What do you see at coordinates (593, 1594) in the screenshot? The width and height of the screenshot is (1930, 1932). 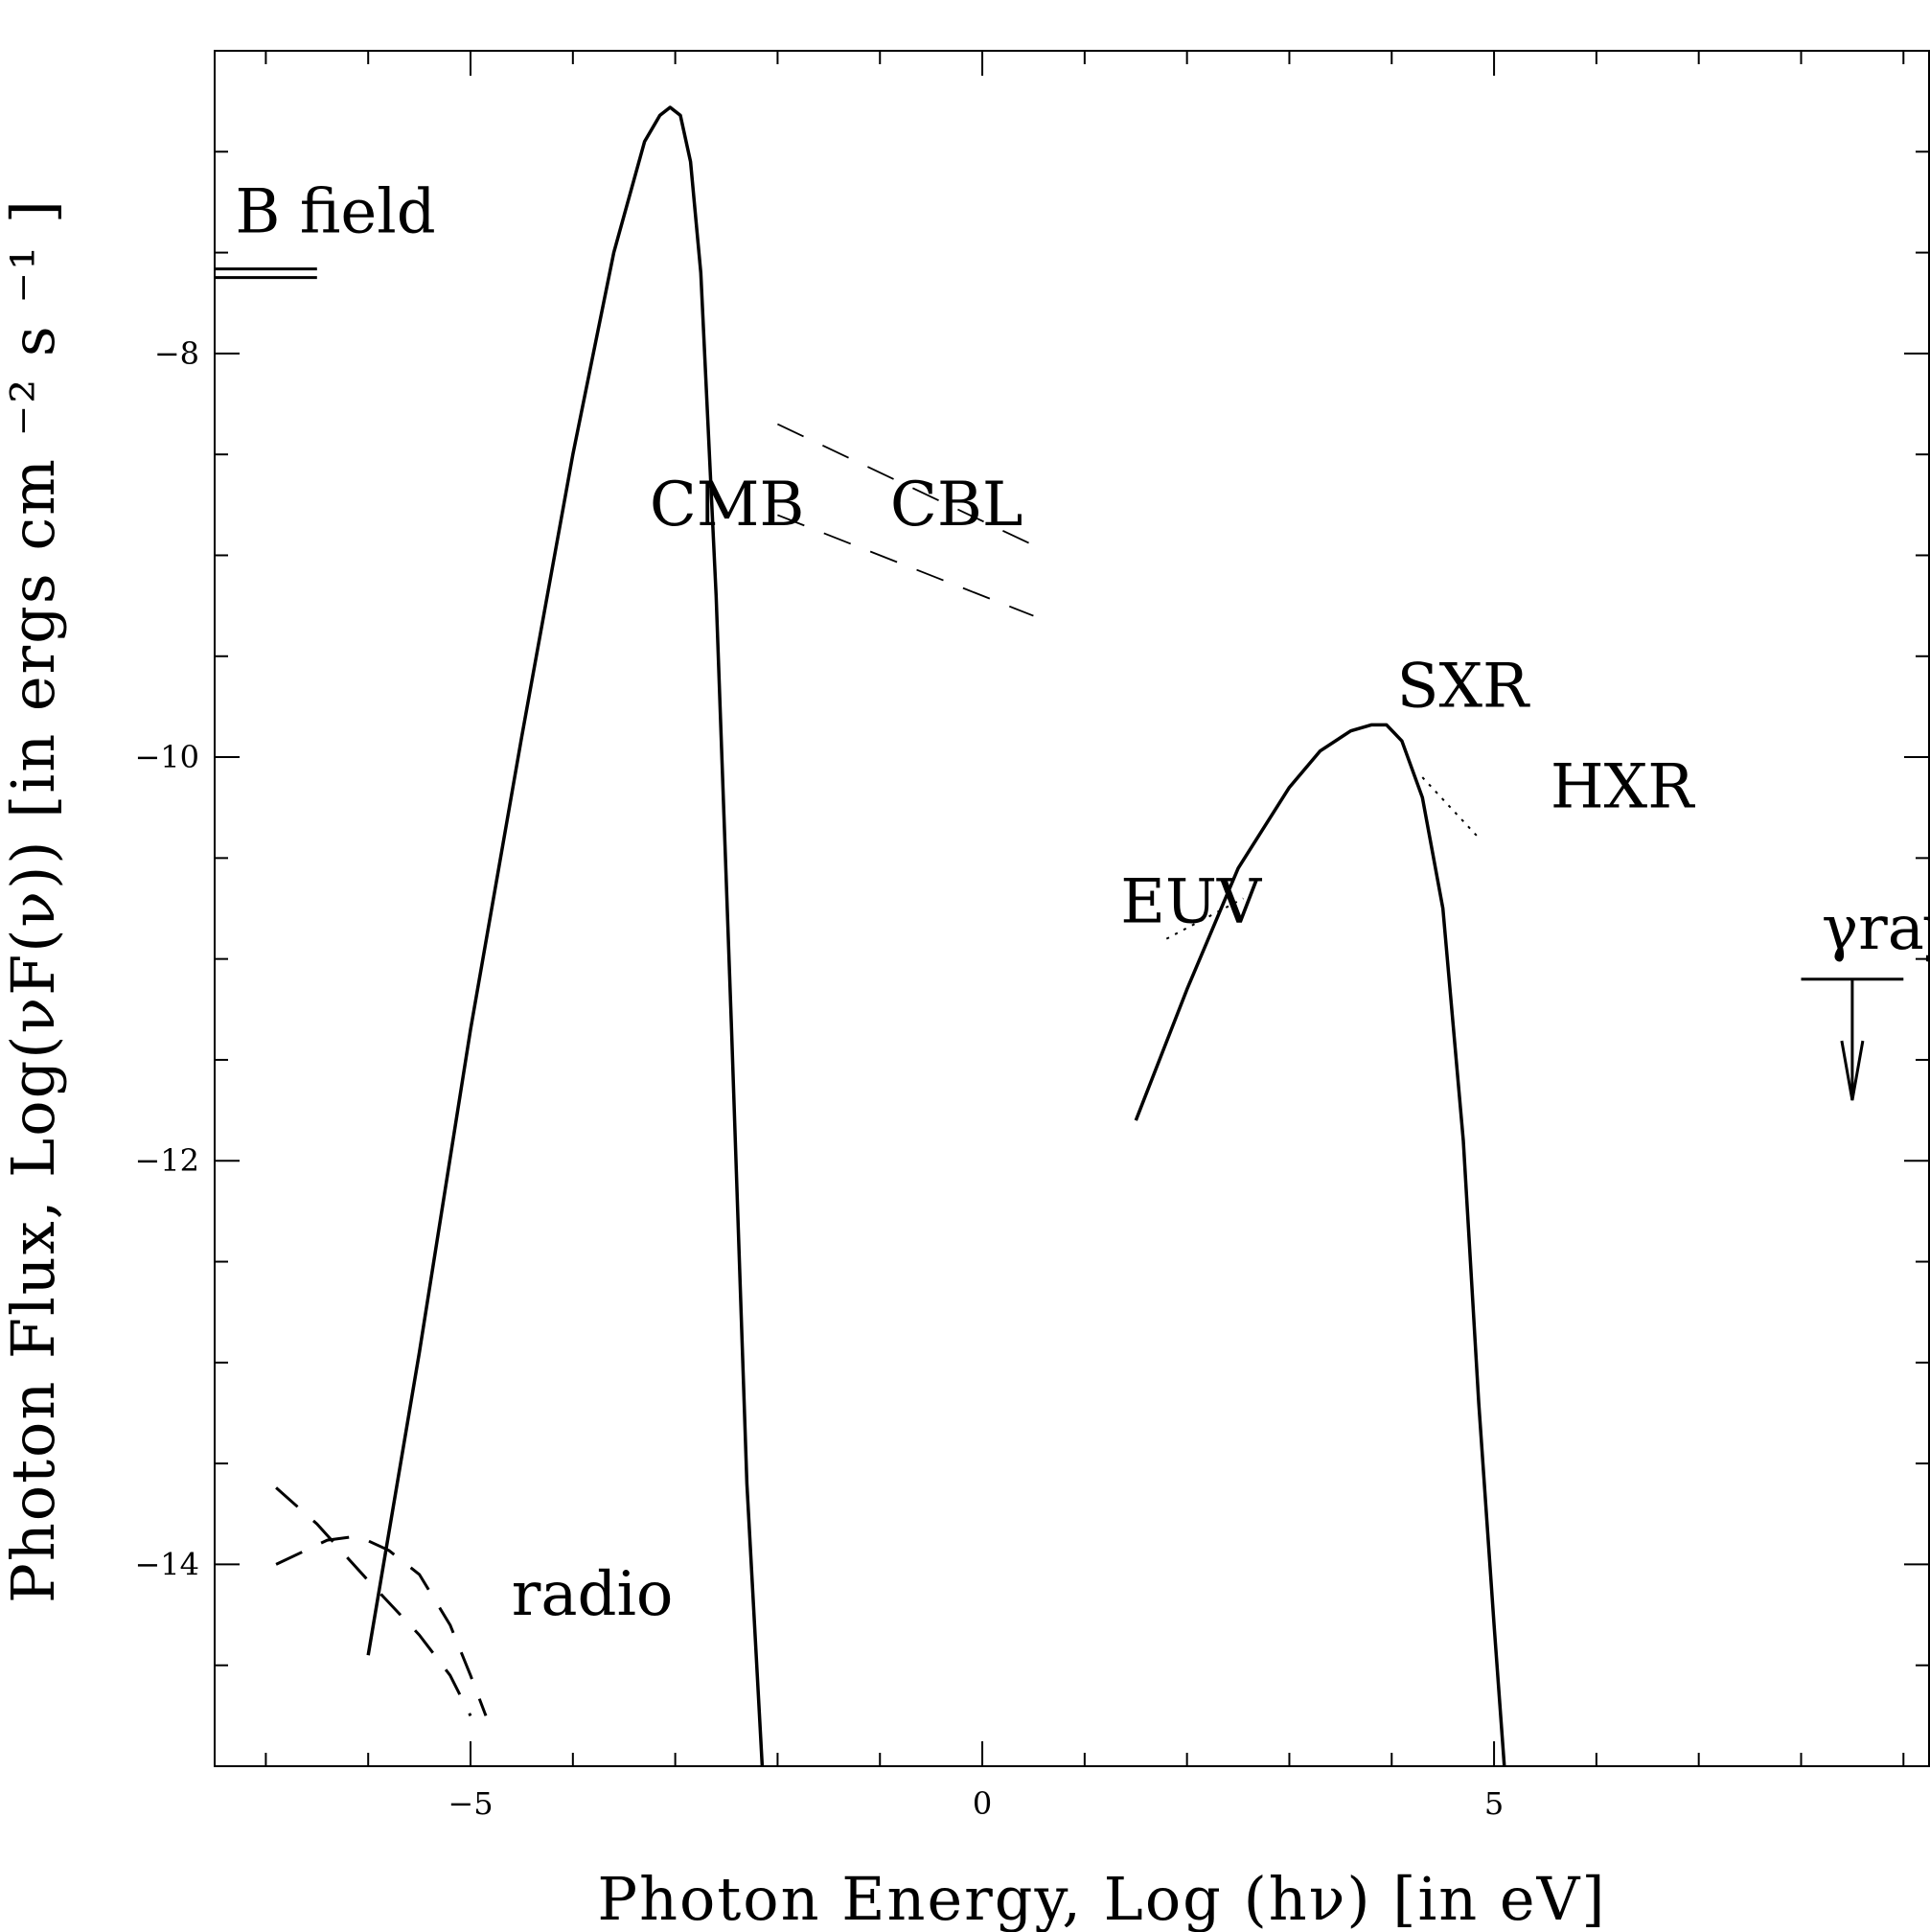 I see `annotation-radio: radio` at bounding box center [593, 1594].